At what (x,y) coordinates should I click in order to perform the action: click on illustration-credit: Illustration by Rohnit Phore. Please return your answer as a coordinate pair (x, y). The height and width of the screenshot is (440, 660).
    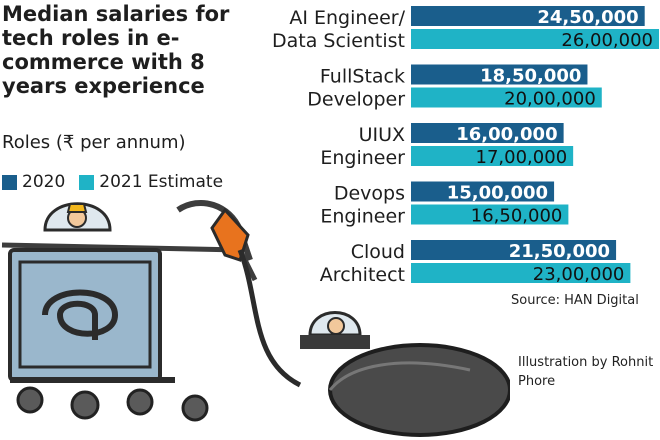
    Looking at the image, I should click on (586, 372).